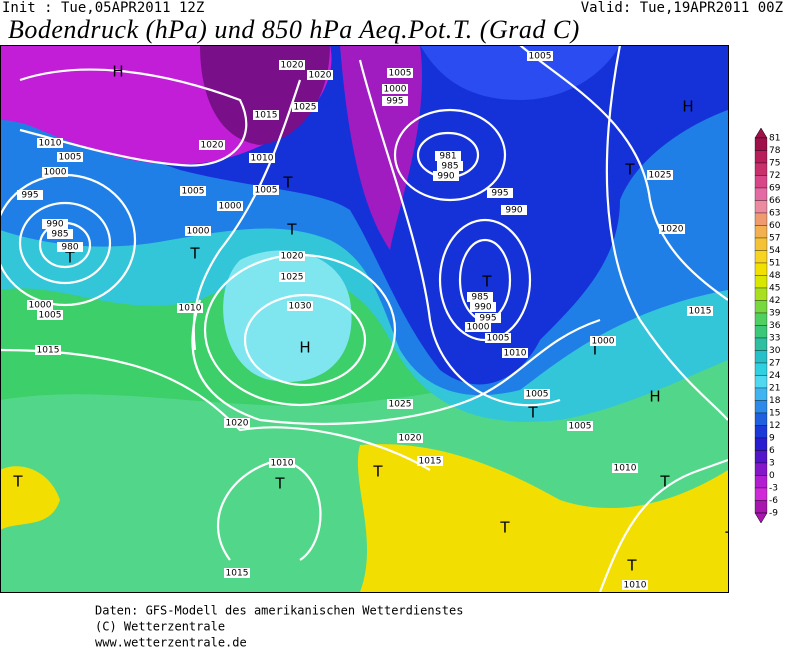 This screenshot has width=785, height=652. What do you see at coordinates (775, 151) in the screenshot?
I see `colorbar-label: 78` at bounding box center [775, 151].